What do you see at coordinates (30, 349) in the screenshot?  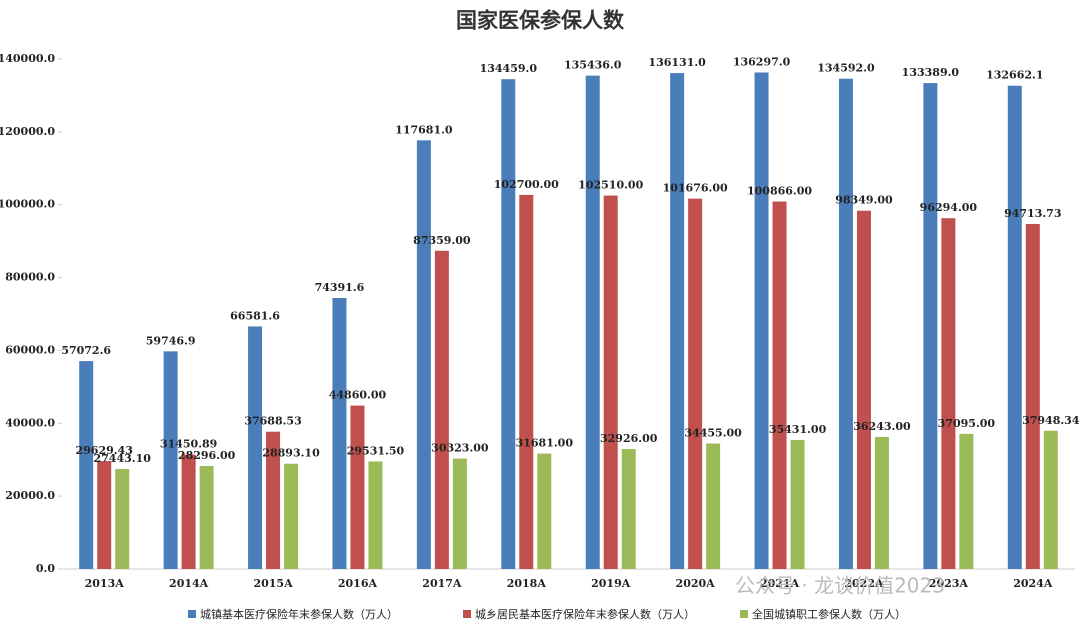 I see `y-tick-label: 60000.0` at bounding box center [30, 349].